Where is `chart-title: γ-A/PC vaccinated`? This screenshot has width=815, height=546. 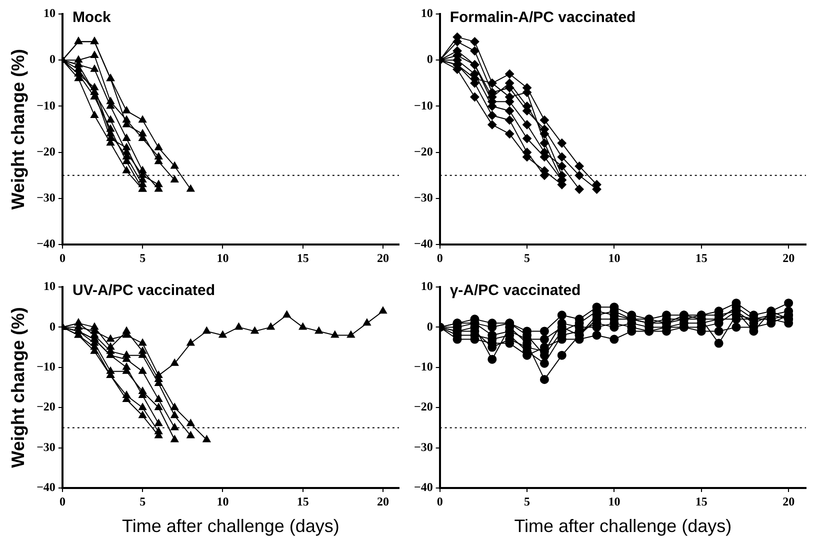
chart-title: γ-A/PC vaccinated is located at coordinates (515, 291).